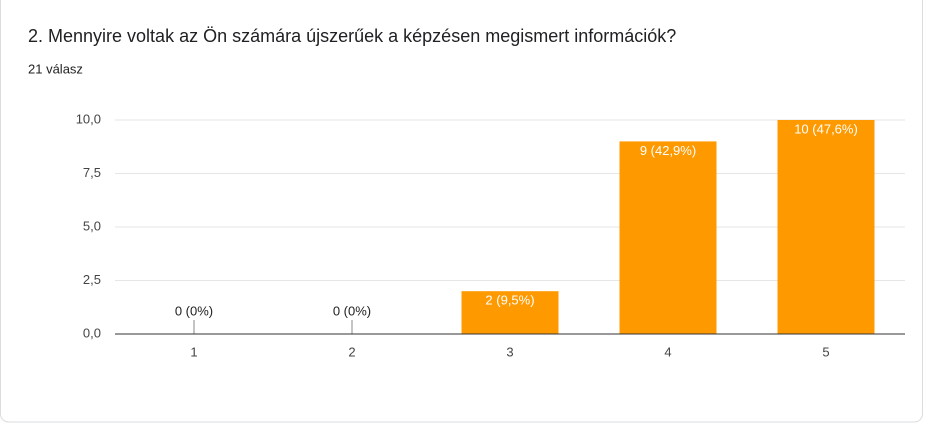 The width and height of the screenshot is (925, 425). What do you see at coordinates (825, 351) in the screenshot?
I see `x-tick-label: 5` at bounding box center [825, 351].